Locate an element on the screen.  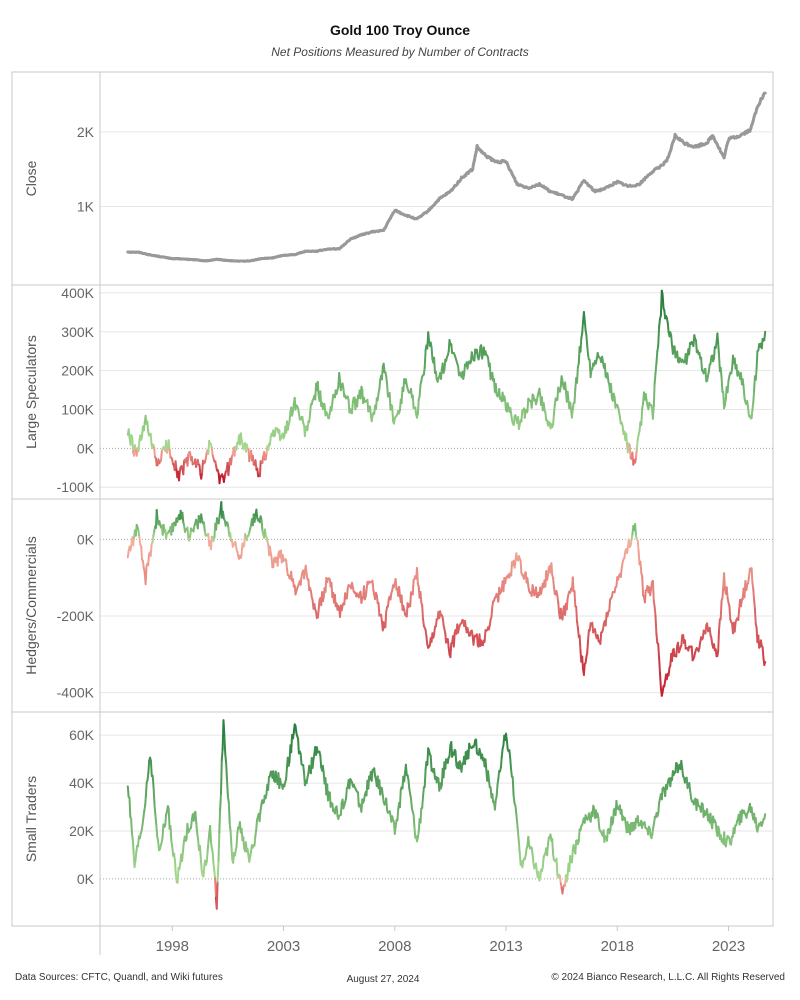
x-tick-label: 2018 is located at coordinates (617, 946).